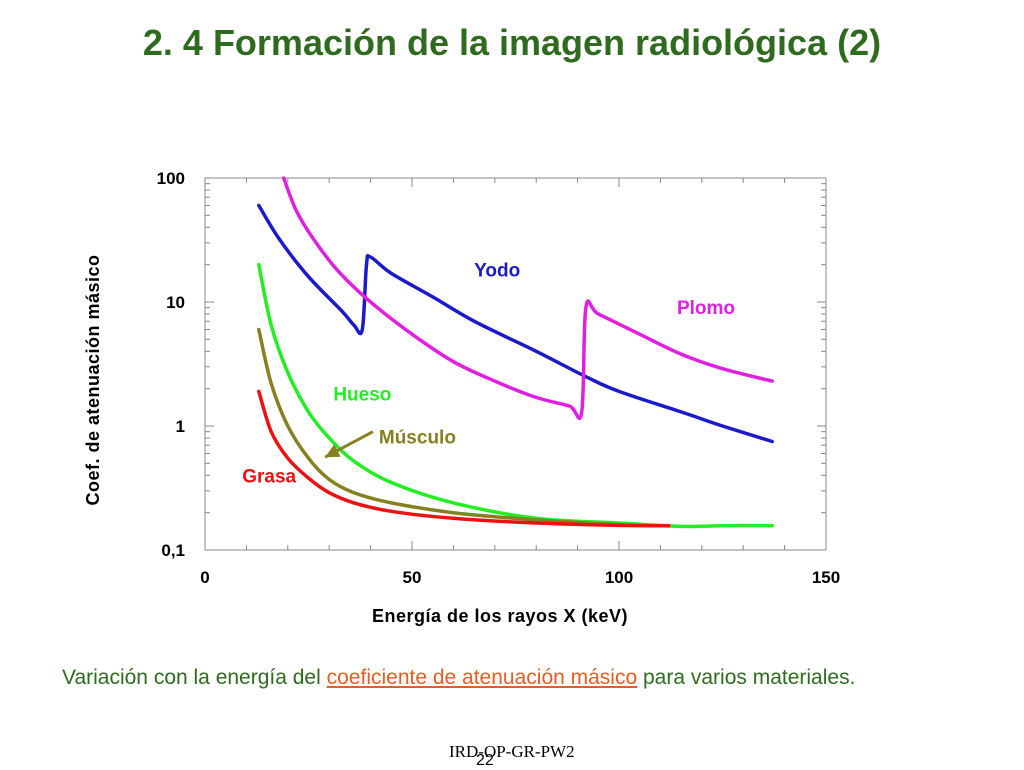  What do you see at coordinates (171, 178) in the screenshot?
I see `y-tick-label: 100` at bounding box center [171, 178].